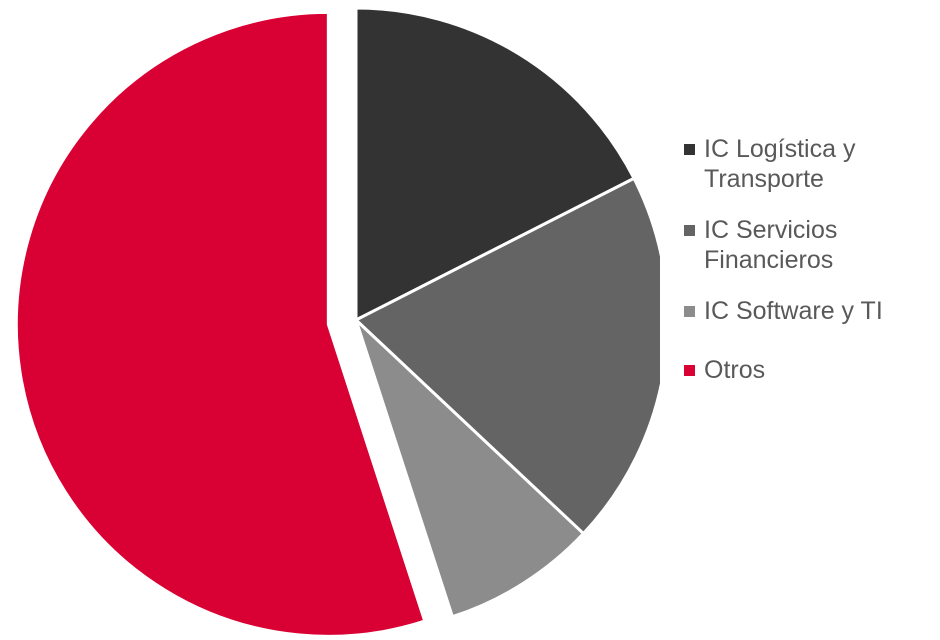  I want to click on legend-item-ic-software: IC Software y TI, so click(809, 311).